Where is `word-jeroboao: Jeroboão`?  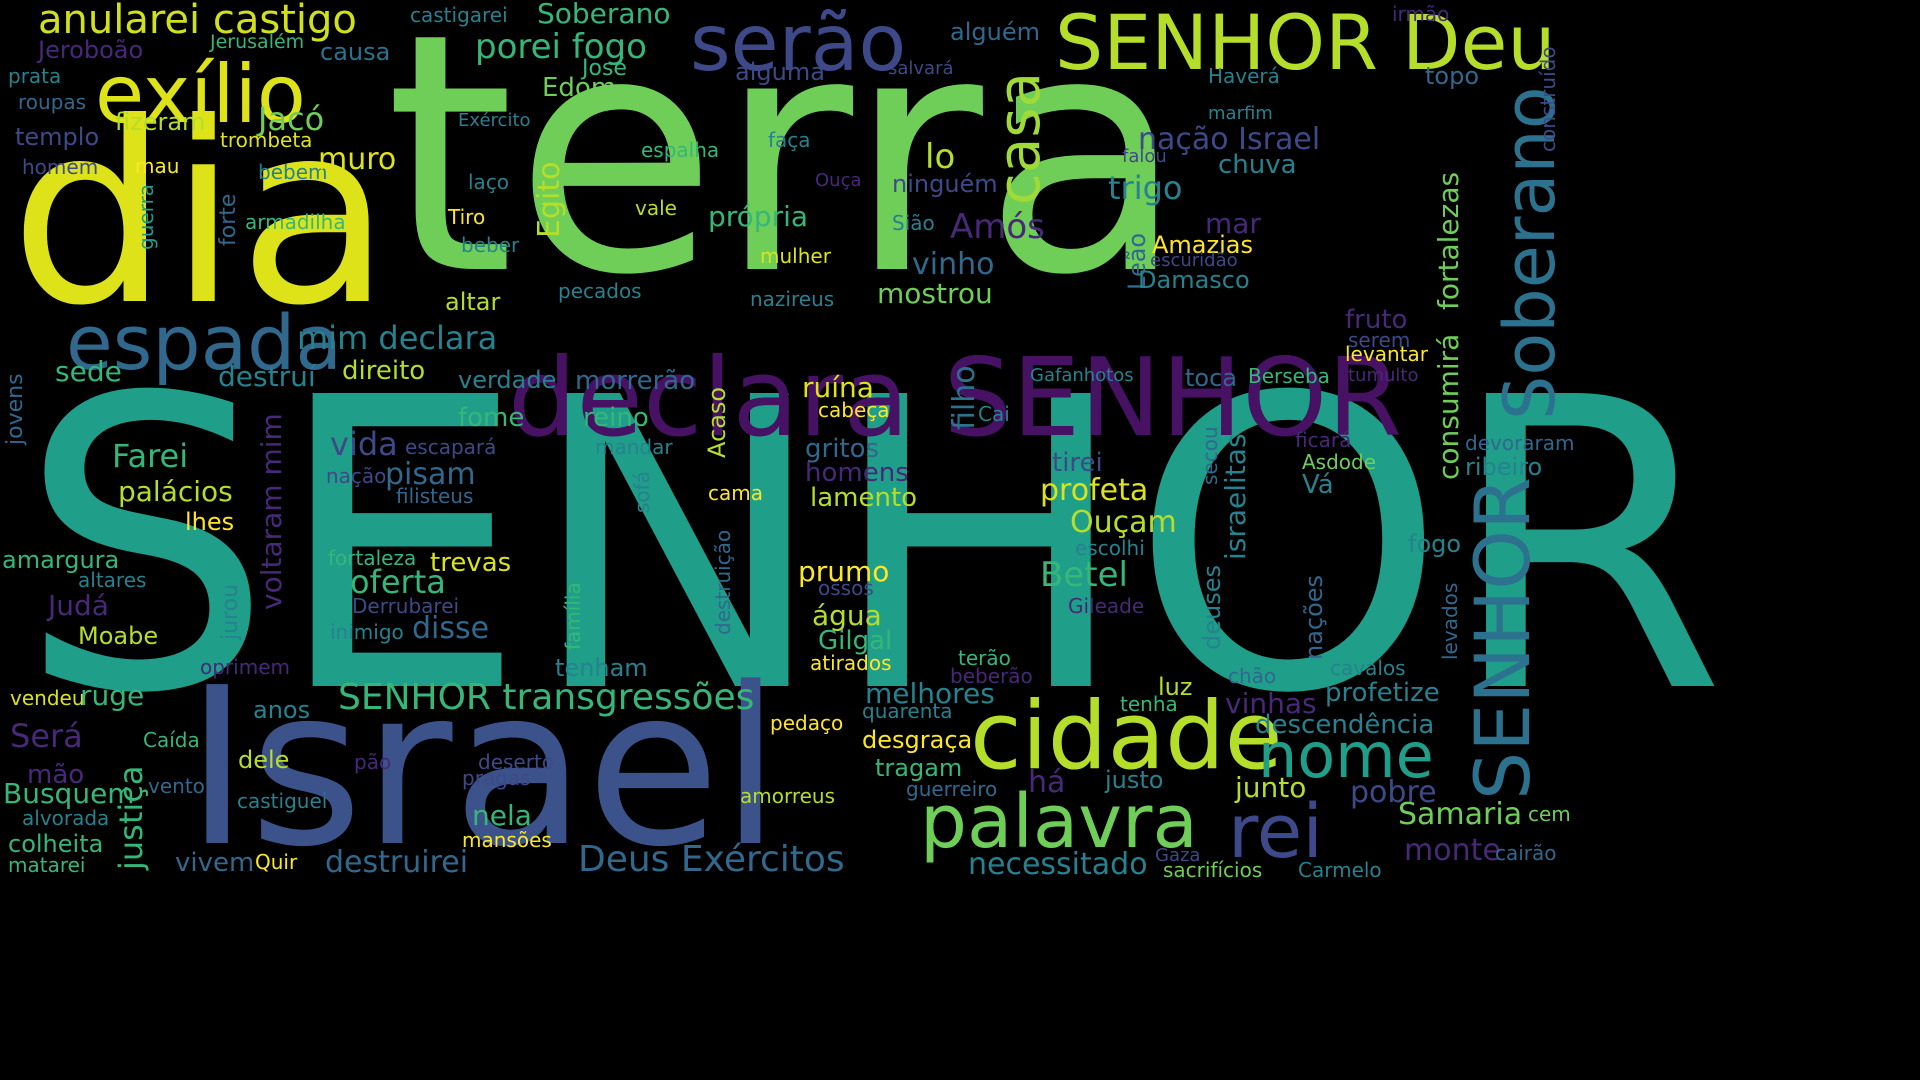 word-jeroboao: Jeroboão is located at coordinates (91, 50).